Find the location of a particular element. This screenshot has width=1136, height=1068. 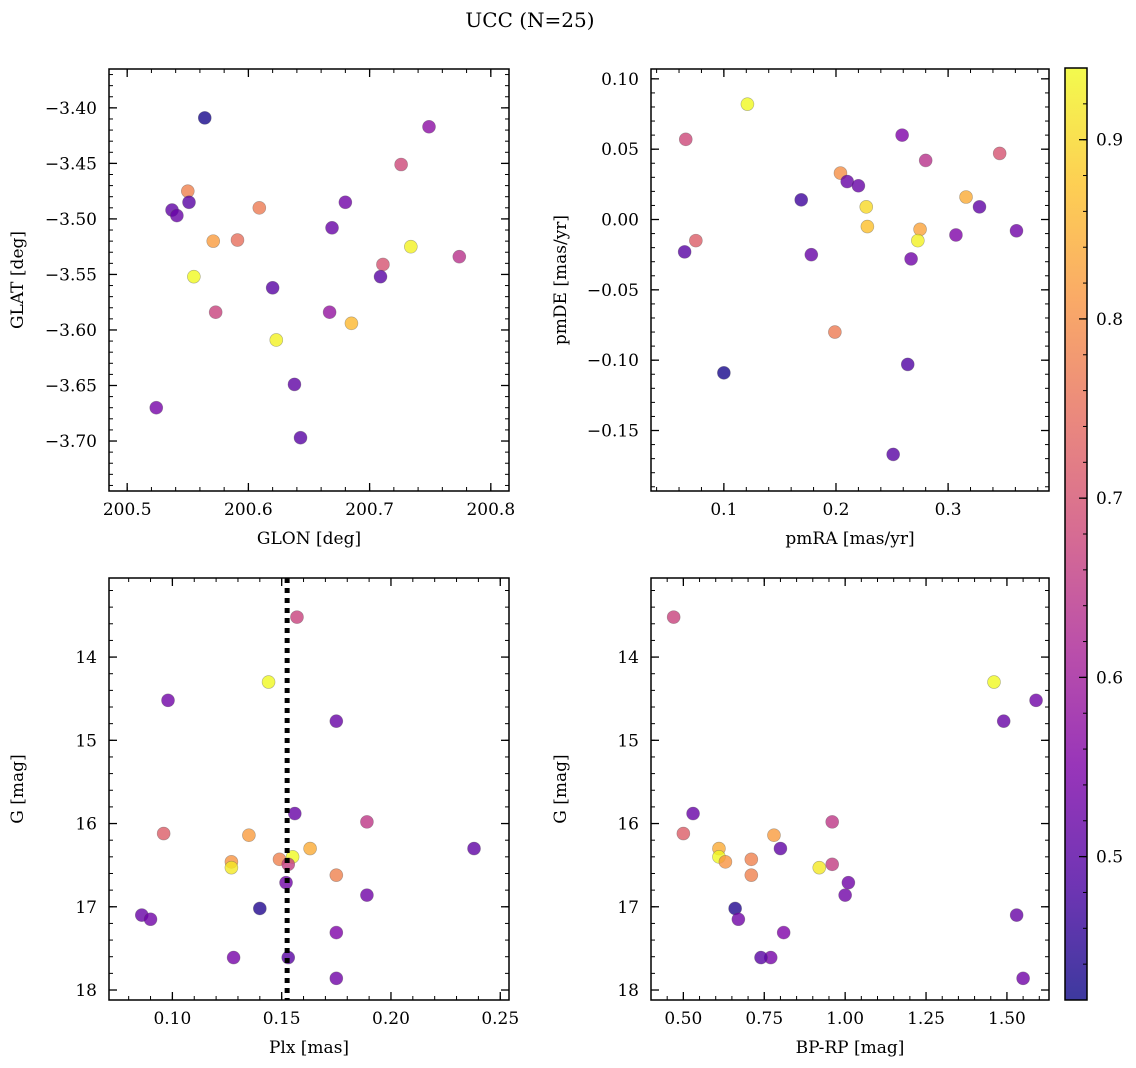

y-tick-label: −3.60 is located at coordinates (71, 331).